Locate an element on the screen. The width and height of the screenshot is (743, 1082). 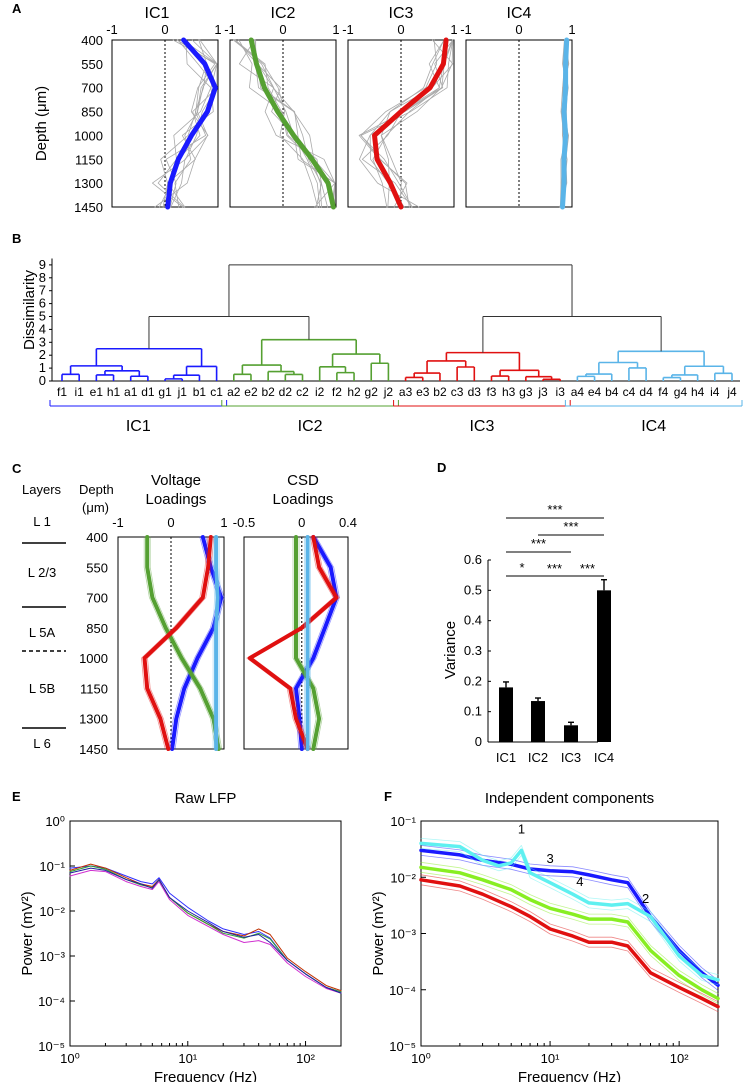
leaf-label: f1 is located at coordinates (62, 392).